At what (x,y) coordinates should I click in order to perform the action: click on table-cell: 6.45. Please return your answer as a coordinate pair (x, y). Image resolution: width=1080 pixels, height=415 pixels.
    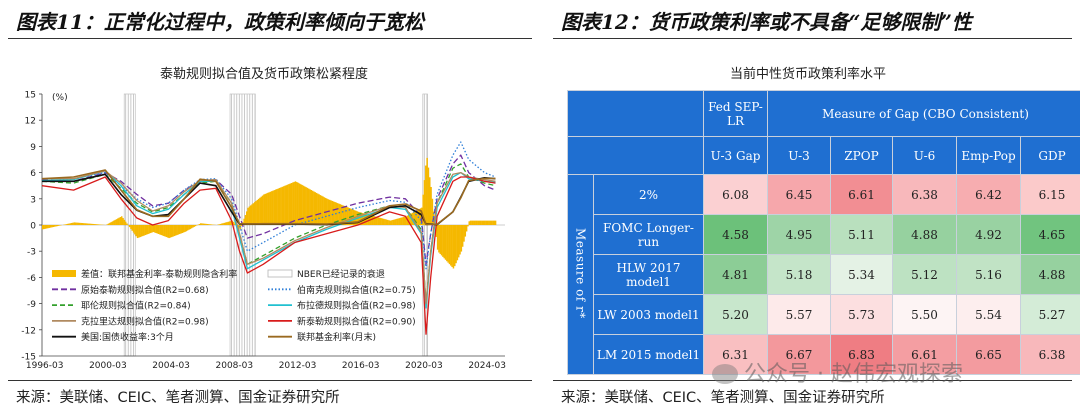
    Looking at the image, I should click on (799, 194).